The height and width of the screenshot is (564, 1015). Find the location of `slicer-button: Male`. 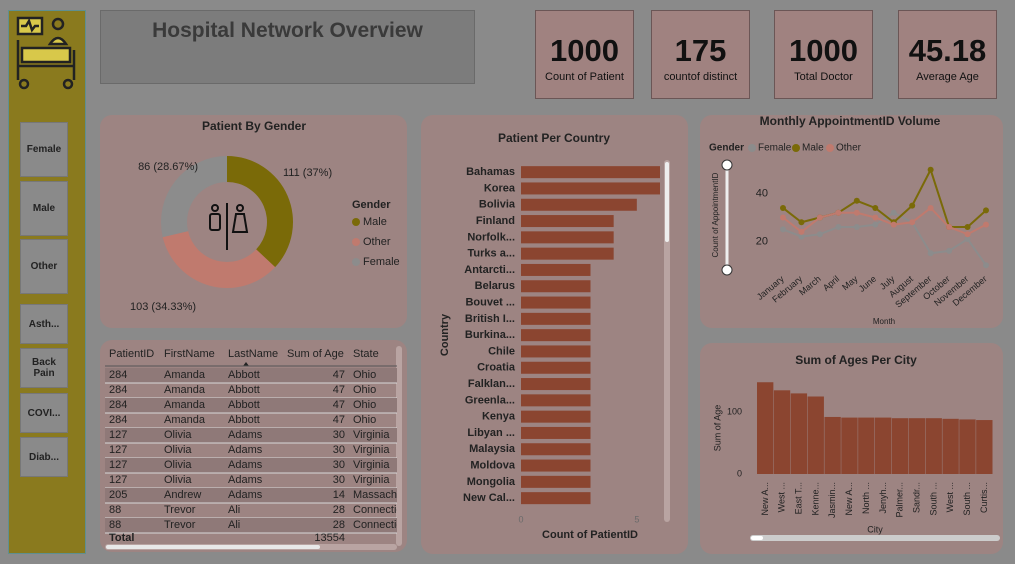

slicer-button: Male is located at coordinates (44, 208).